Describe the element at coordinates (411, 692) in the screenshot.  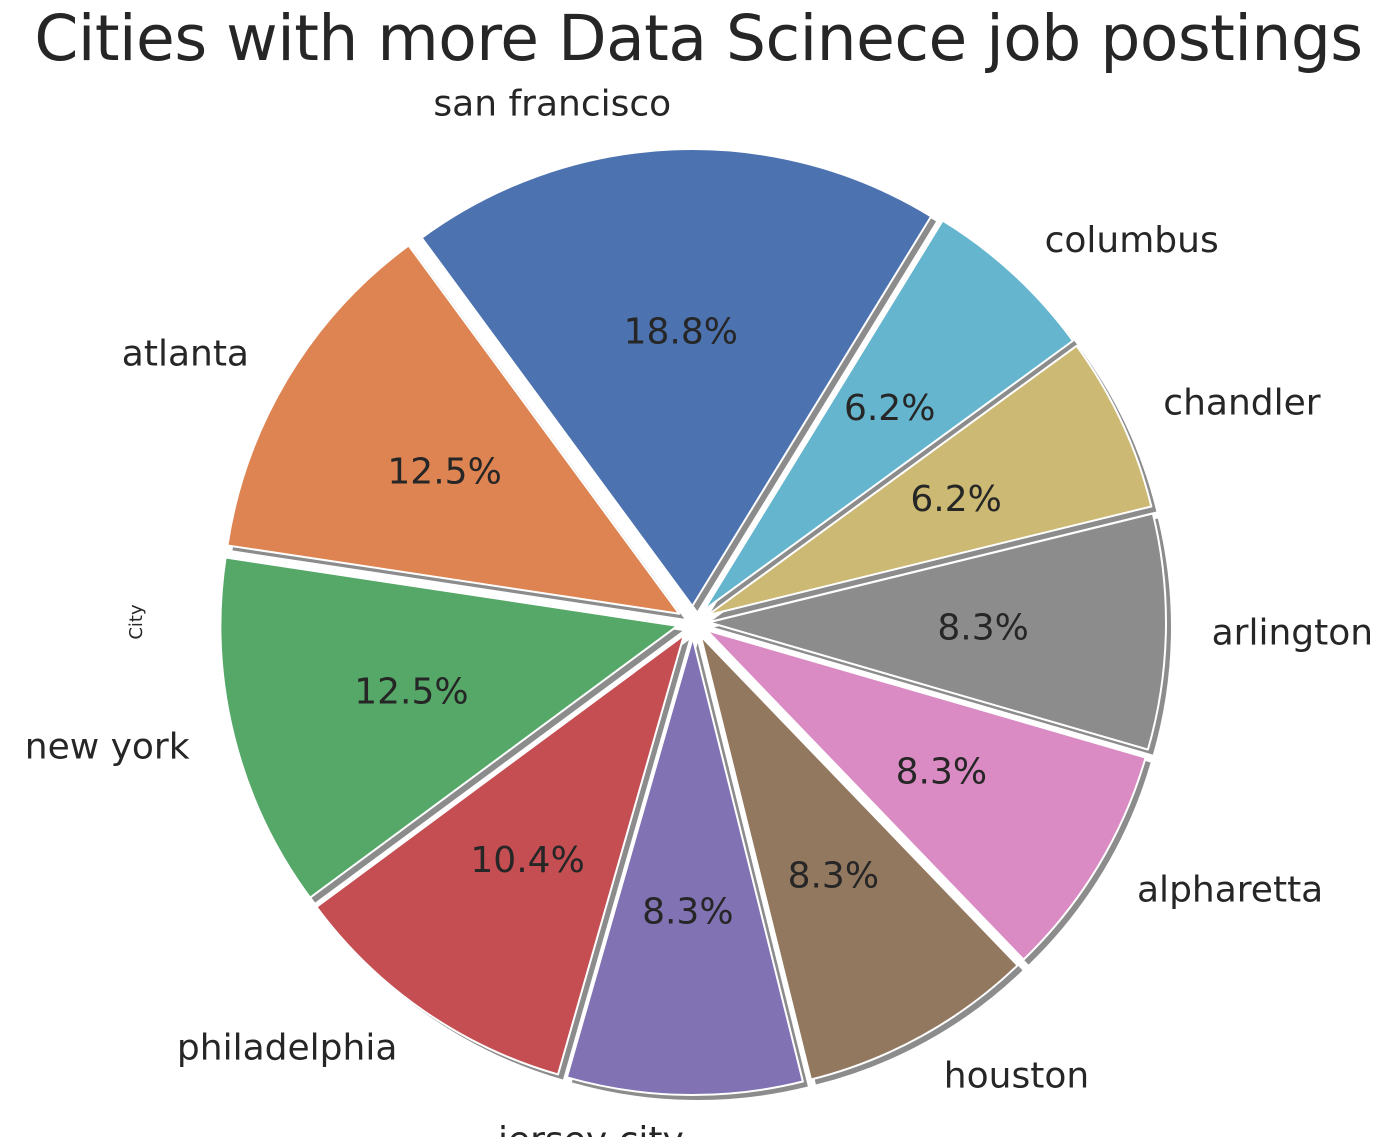
I see `percent-label-new-york: 12.5%` at that location.